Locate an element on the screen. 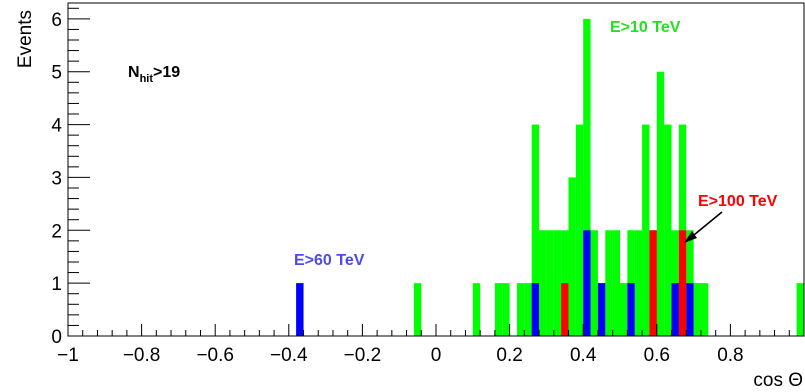  e100-arrow is located at coordinates (703, 227).